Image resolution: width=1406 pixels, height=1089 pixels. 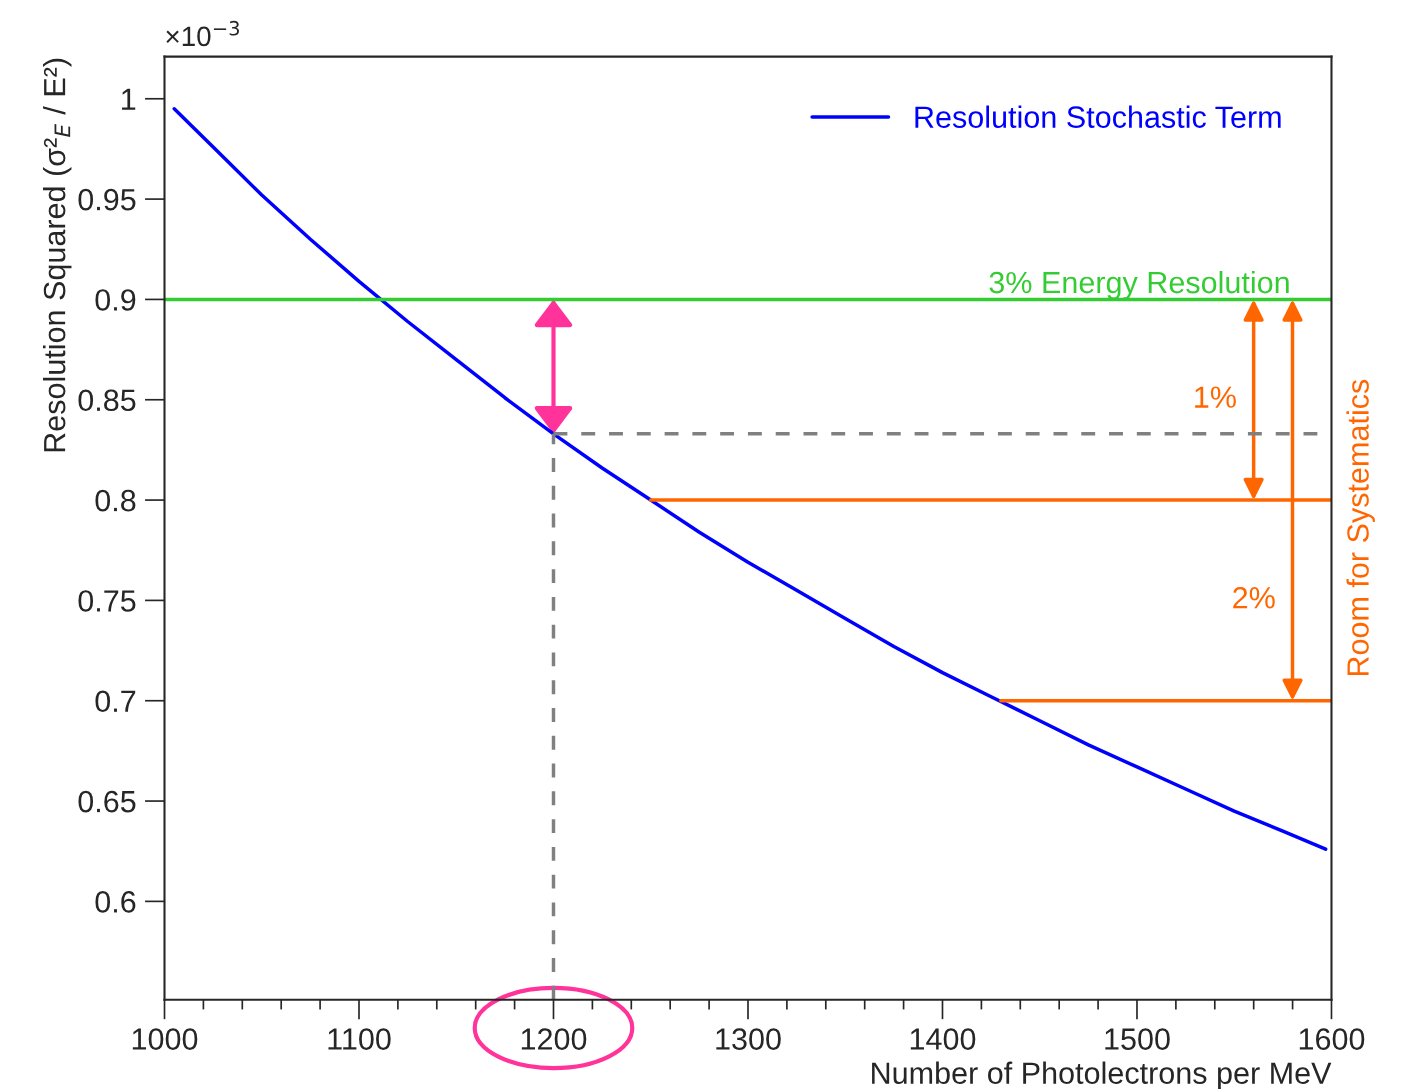 What do you see at coordinates (1254, 597) in the screenshot?
I see `annotation: 2%` at bounding box center [1254, 597].